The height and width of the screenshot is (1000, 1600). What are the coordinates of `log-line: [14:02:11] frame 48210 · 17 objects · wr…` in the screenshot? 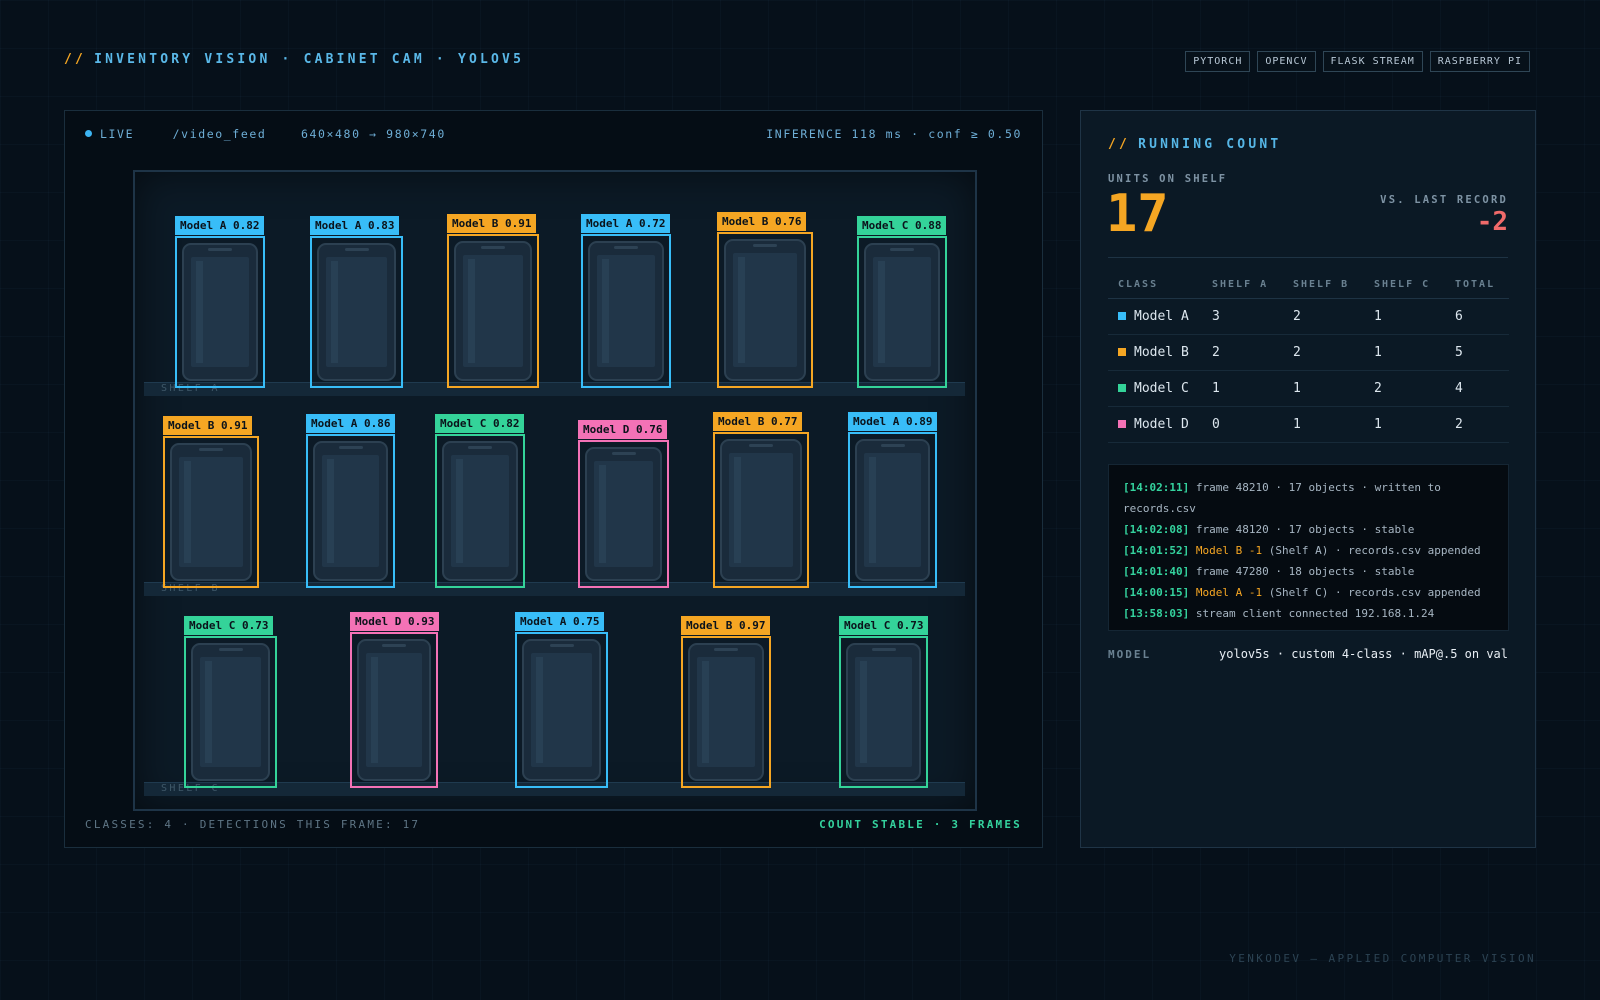 It's located at (1282, 498).